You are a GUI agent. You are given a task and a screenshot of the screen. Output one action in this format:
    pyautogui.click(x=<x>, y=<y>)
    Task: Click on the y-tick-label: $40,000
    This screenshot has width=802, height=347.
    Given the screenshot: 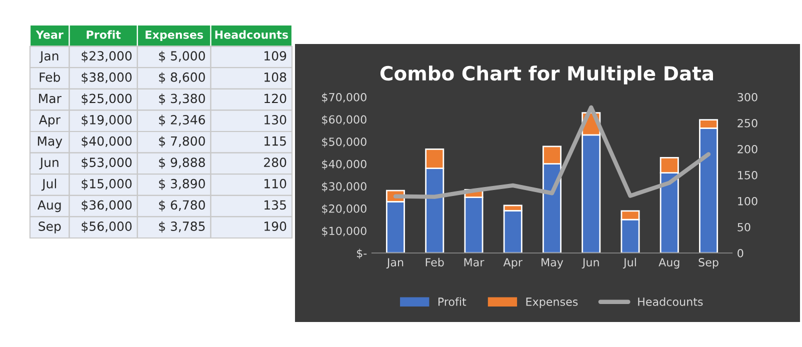 What is the action you would take?
    pyautogui.click(x=344, y=165)
    